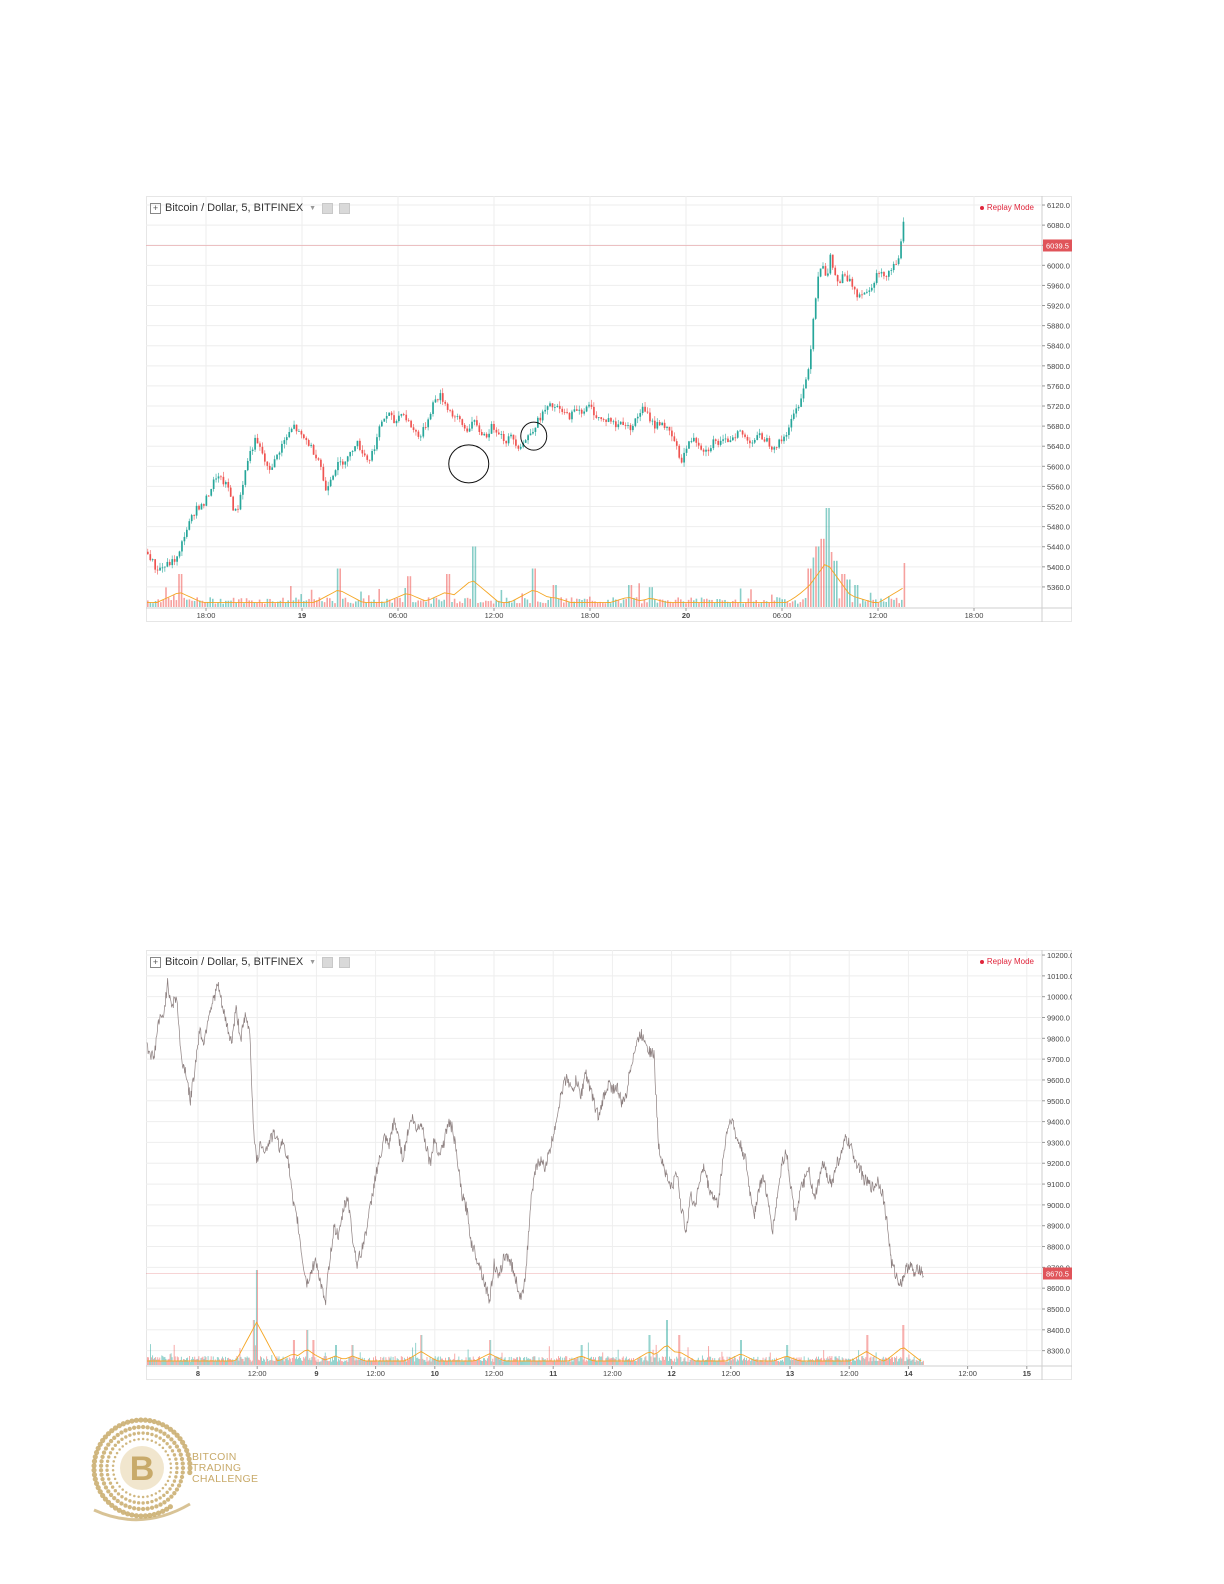  What do you see at coordinates (1058, 1101) in the screenshot?
I see `y-tick-label: 9500.0` at bounding box center [1058, 1101].